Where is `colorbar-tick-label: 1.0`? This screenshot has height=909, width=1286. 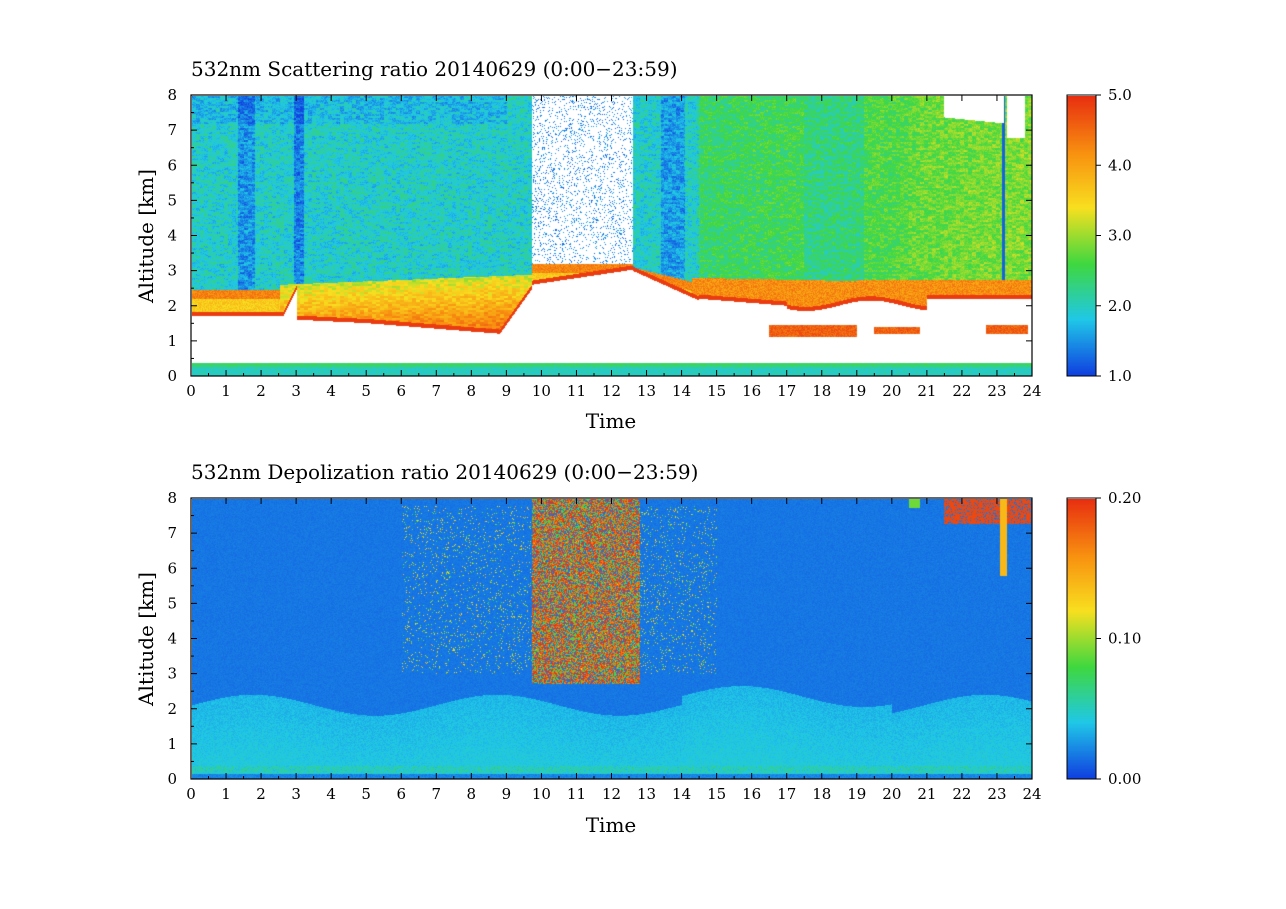 colorbar-tick-label: 1.0 is located at coordinates (1120, 376).